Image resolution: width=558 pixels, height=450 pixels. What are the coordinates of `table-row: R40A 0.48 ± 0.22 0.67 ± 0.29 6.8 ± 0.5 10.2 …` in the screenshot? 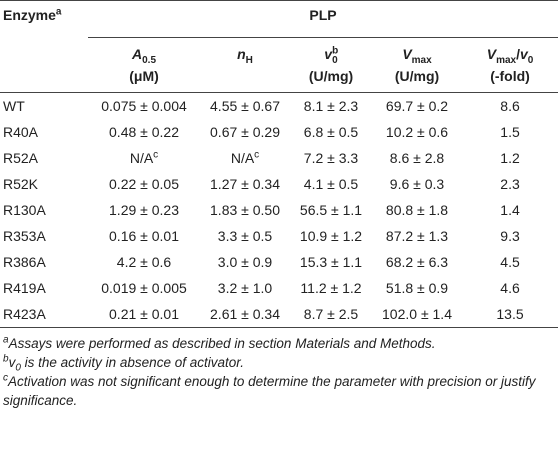 It's located at (279, 132).